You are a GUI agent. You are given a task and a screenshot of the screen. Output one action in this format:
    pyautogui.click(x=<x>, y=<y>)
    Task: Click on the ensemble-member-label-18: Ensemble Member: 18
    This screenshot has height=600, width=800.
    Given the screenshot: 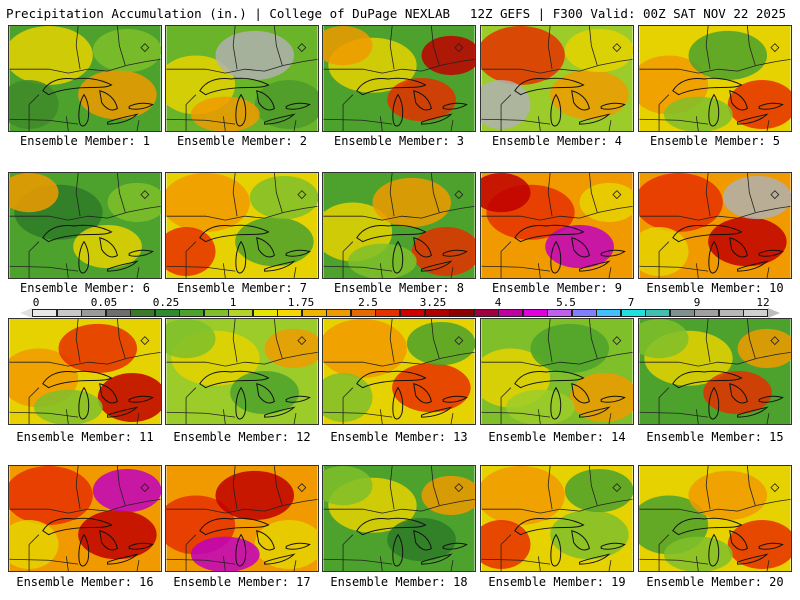 What is the action you would take?
    pyautogui.click(x=399, y=582)
    